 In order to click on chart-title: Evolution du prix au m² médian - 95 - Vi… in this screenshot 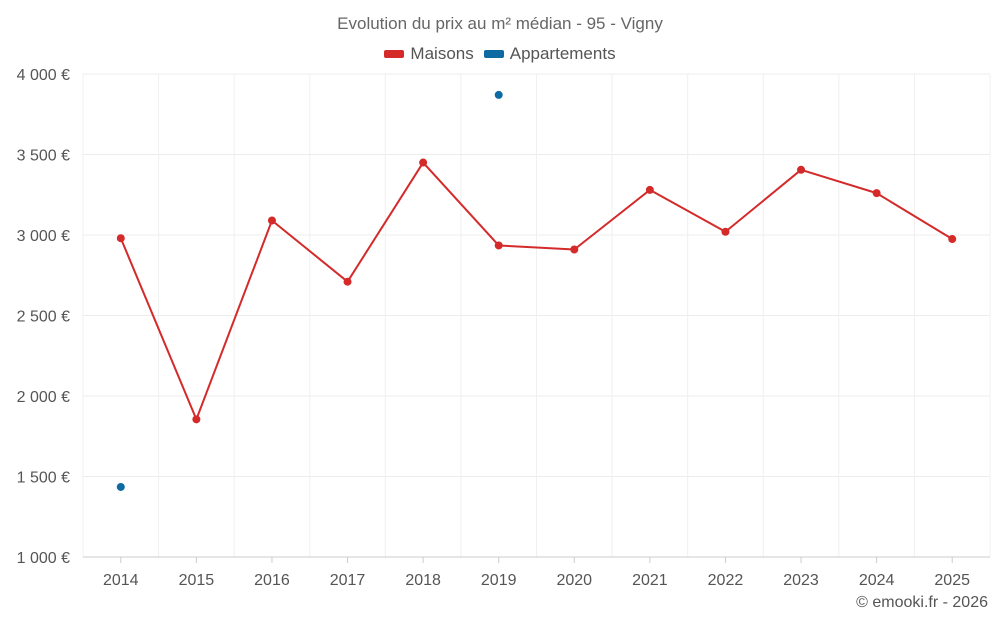, I will do `click(500, 23)`.